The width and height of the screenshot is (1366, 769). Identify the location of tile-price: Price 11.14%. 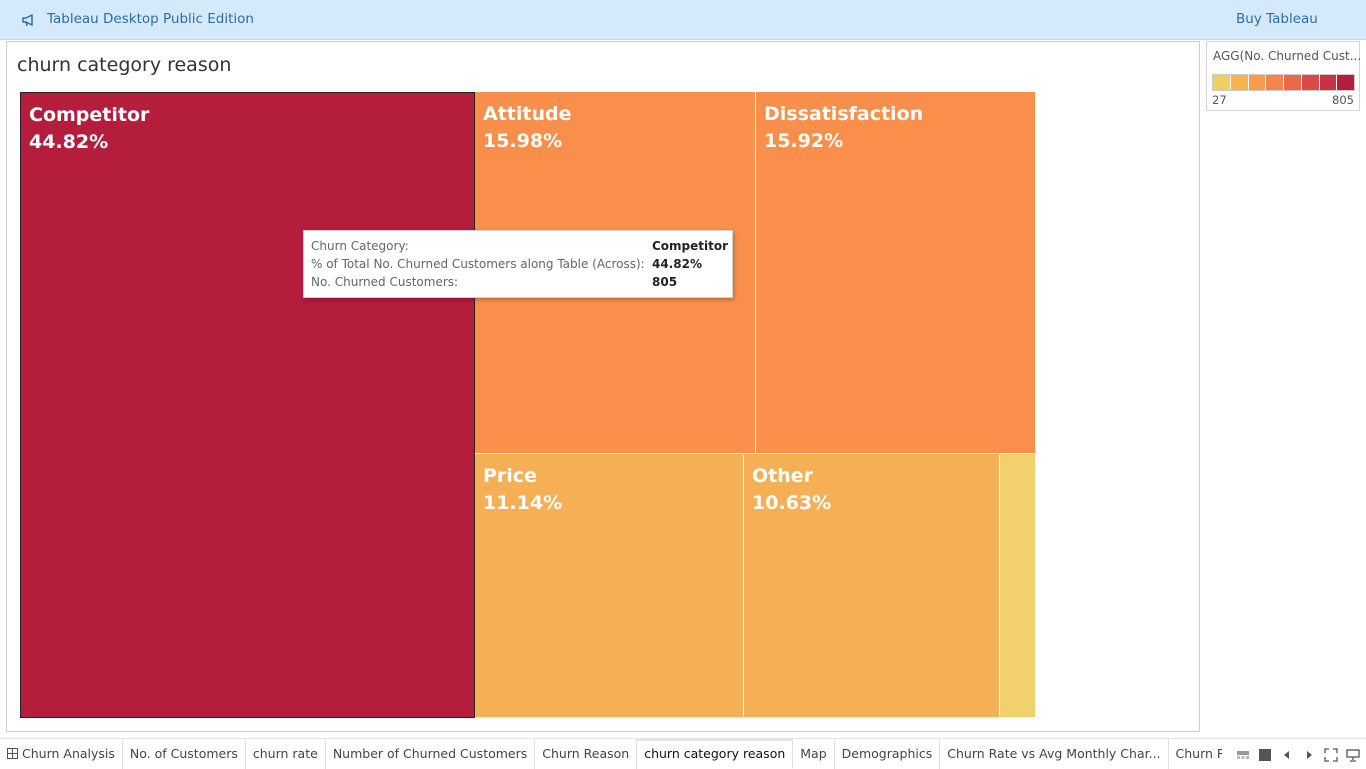
(609, 586).